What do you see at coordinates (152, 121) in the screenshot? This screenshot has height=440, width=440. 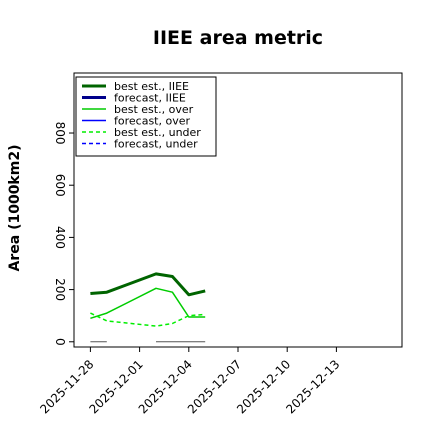 I see `legend-label-3: forecast, over` at bounding box center [152, 121].